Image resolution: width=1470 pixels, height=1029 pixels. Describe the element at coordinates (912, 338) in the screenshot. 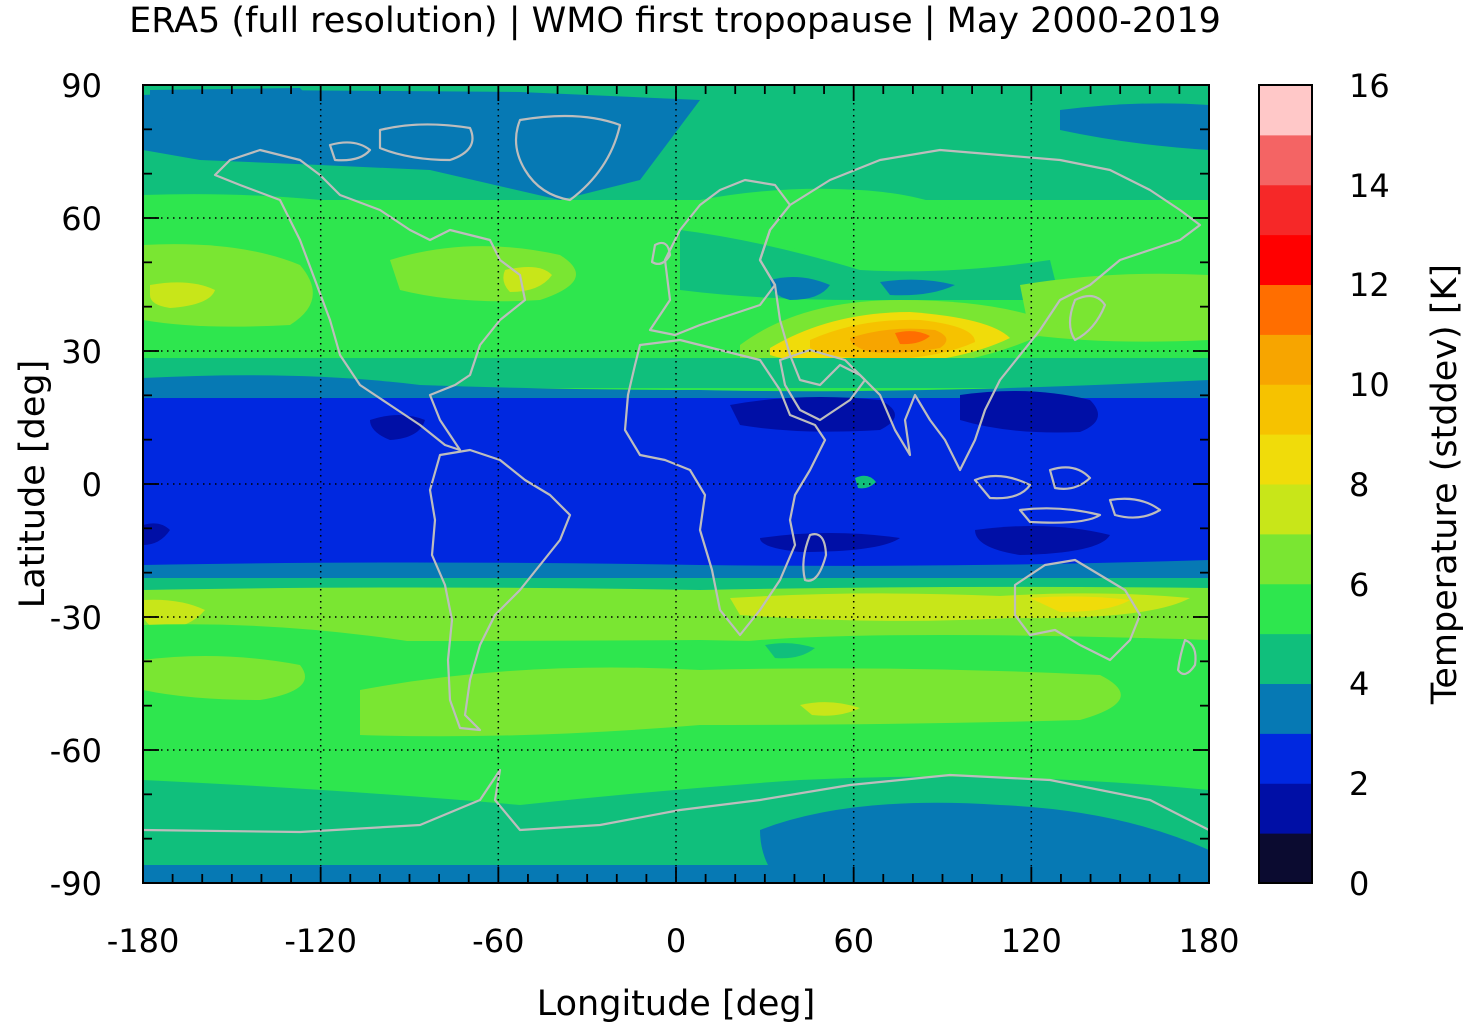

I see `field-asia-jet-peak` at that location.